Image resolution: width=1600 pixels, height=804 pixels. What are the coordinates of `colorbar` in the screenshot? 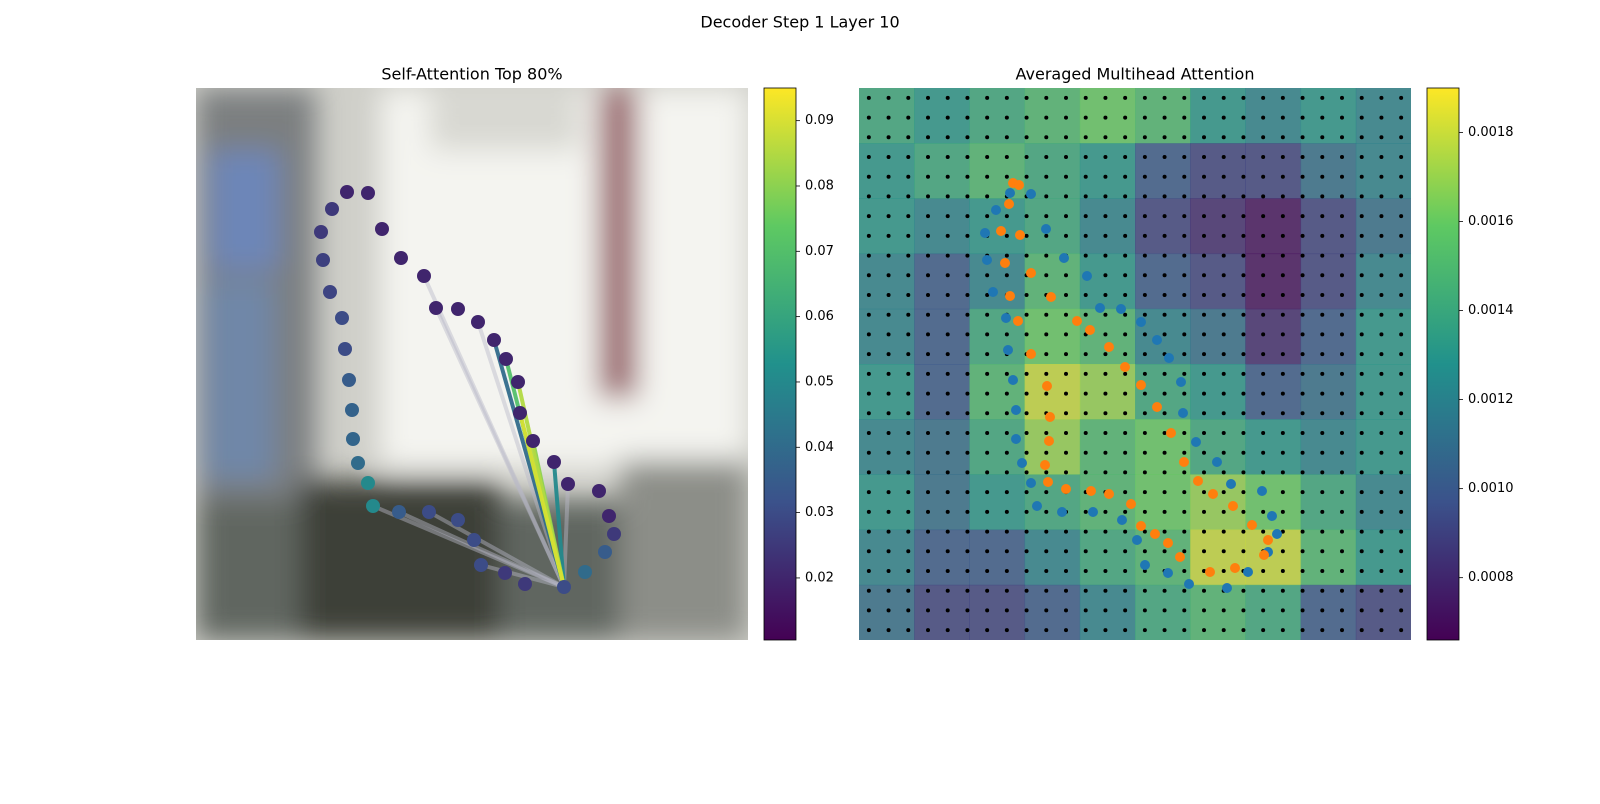 It's located at (780, 364).